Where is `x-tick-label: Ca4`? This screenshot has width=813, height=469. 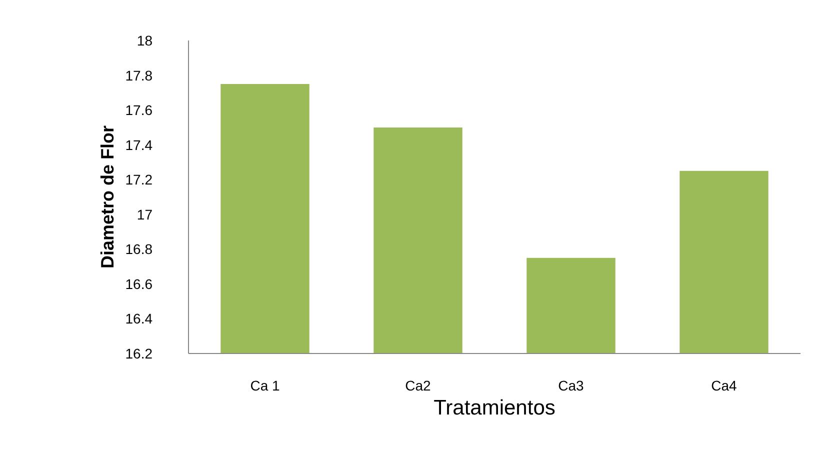 x-tick-label: Ca4 is located at coordinates (724, 386).